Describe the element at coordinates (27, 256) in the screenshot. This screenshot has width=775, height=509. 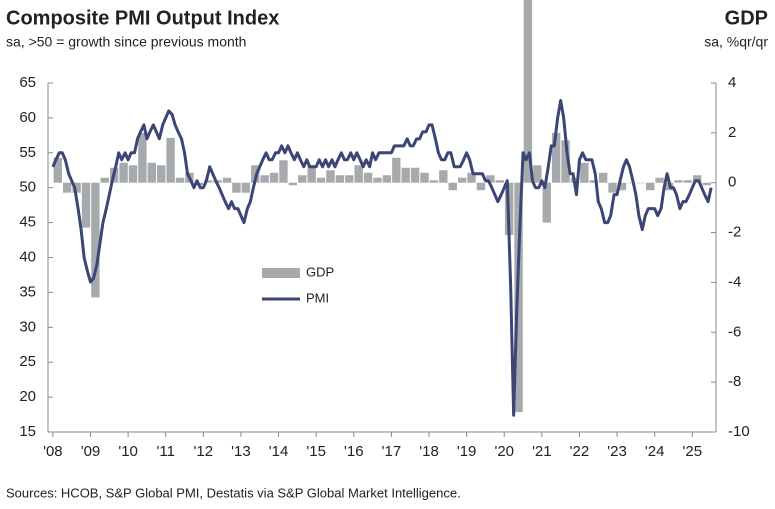
I see `y-tick-label: 40` at that location.